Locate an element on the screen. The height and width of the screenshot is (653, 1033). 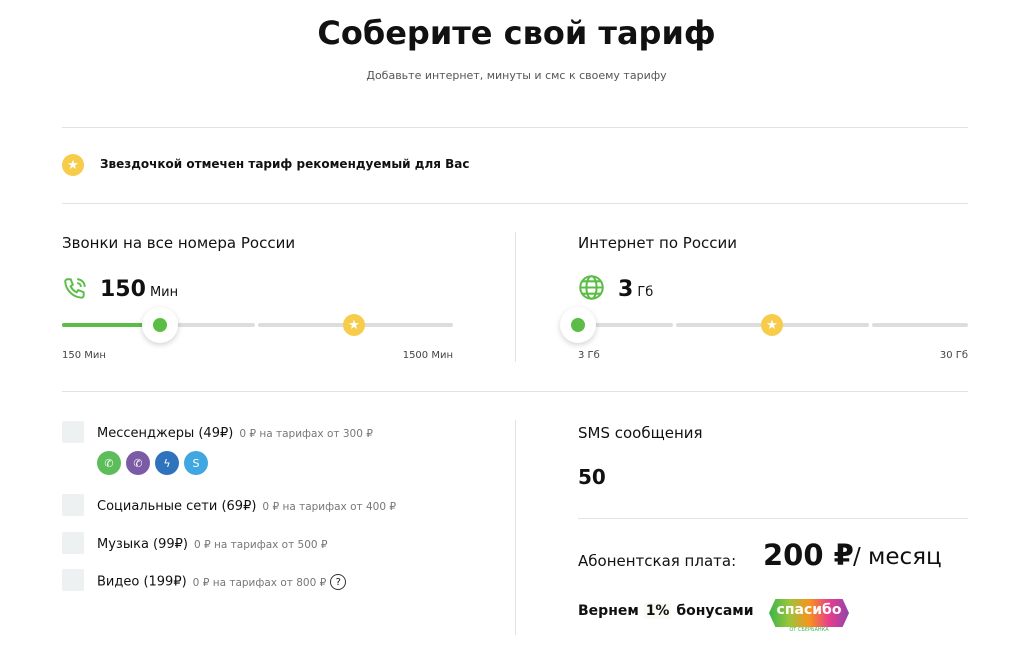
internet-slider-handle is located at coordinates (578, 325).